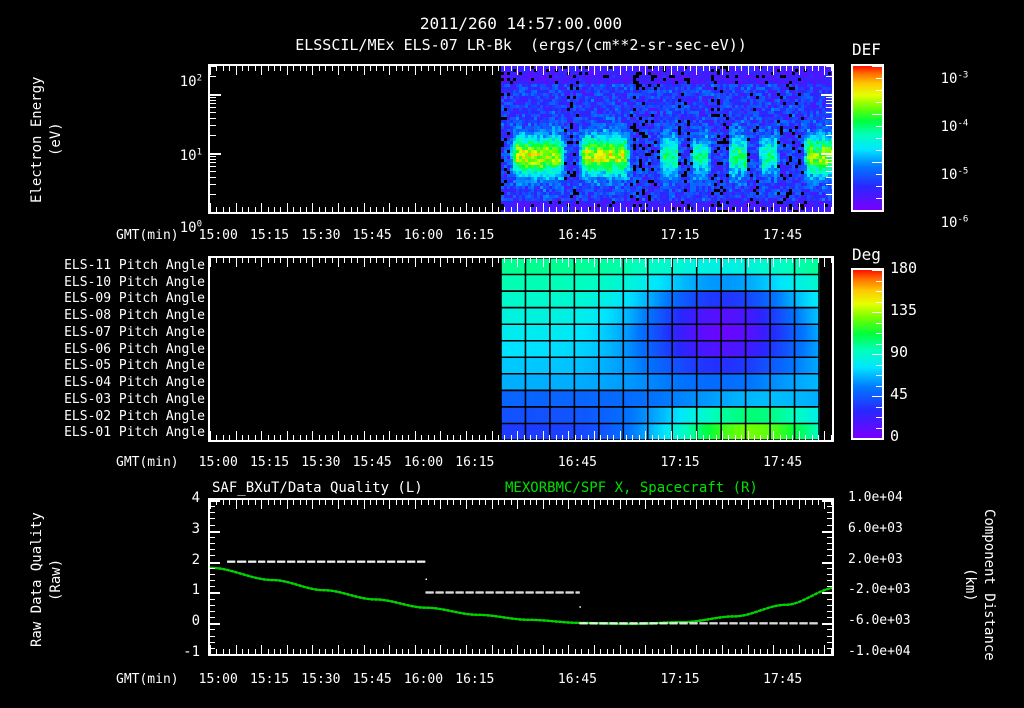 Image resolution: width=1024 pixels, height=708 pixels. What do you see at coordinates (866, 49) in the screenshot?
I see `panel1-colorbar-title: DEF` at bounding box center [866, 49].